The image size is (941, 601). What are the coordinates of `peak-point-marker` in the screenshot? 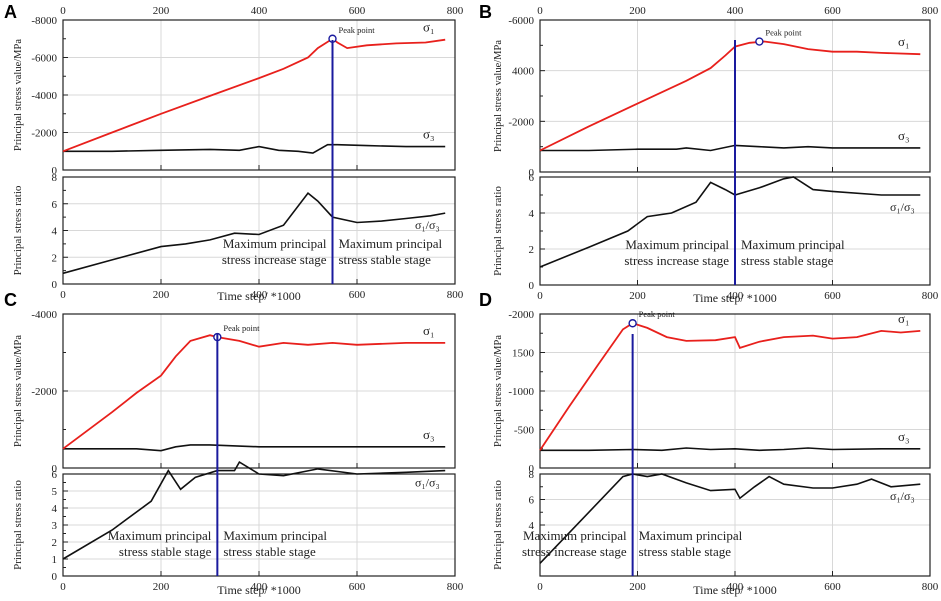 It's located at (759, 41).